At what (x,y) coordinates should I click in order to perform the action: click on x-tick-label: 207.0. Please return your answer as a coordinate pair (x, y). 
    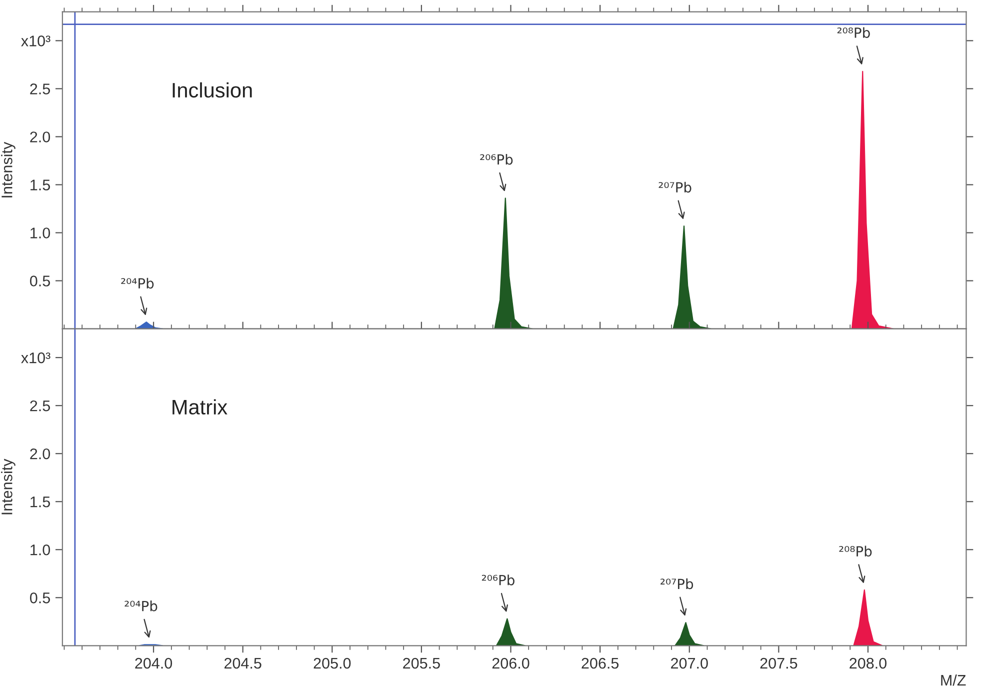
    Looking at the image, I should click on (689, 663).